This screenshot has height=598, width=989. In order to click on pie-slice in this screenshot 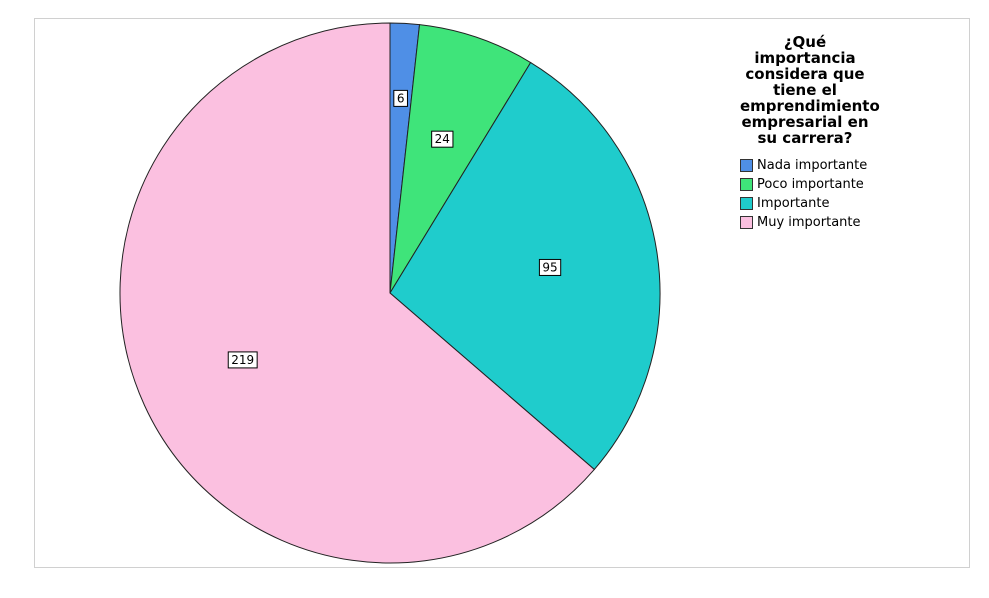, I will do `click(460, 159)`.